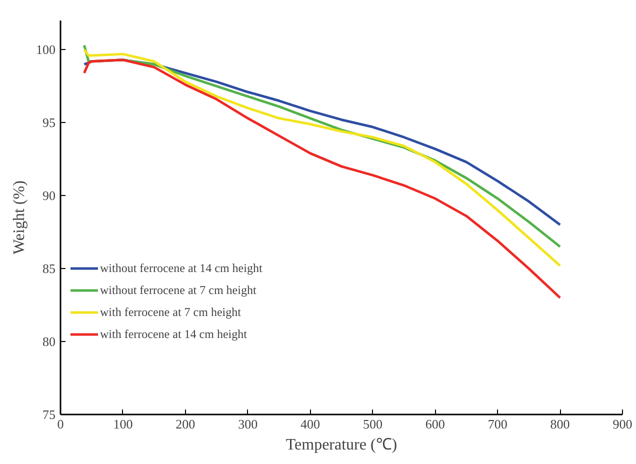 Image resolution: width=636 pixels, height=464 pixels. What do you see at coordinates (123, 424) in the screenshot?
I see `x-tick-label: 100` at bounding box center [123, 424].